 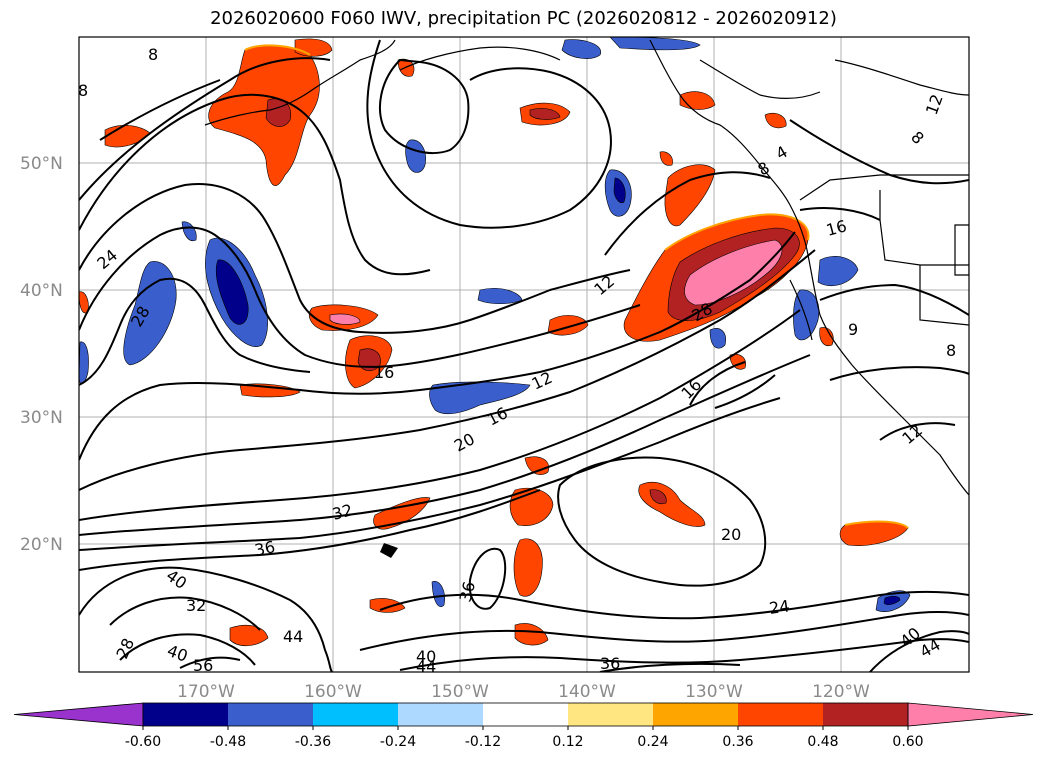 What do you see at coordinates (841, 692) in the screenshot?
I see `lon-label-120w: 120°W` at bounding box center [841, 692].